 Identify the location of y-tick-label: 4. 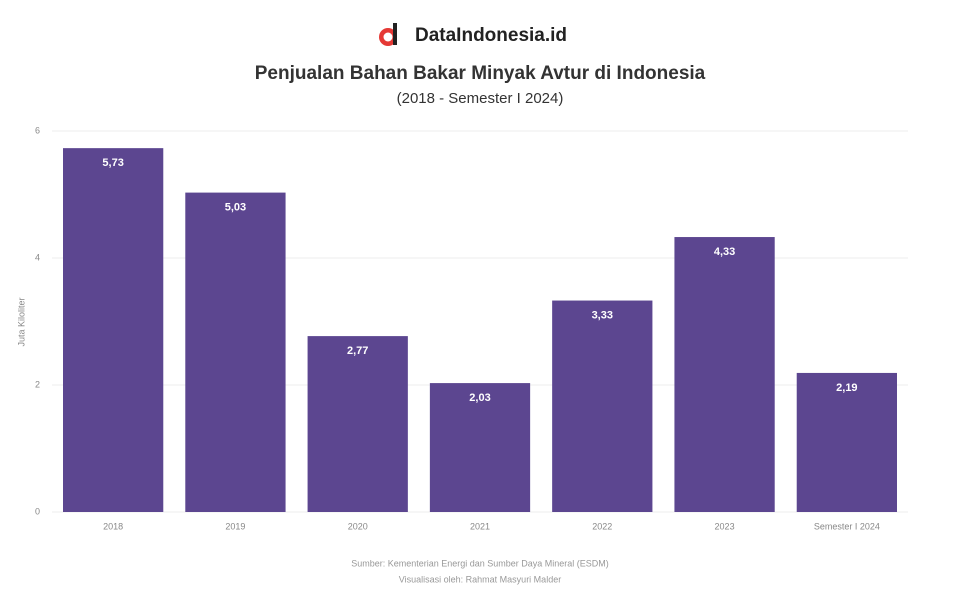
(37, 257).